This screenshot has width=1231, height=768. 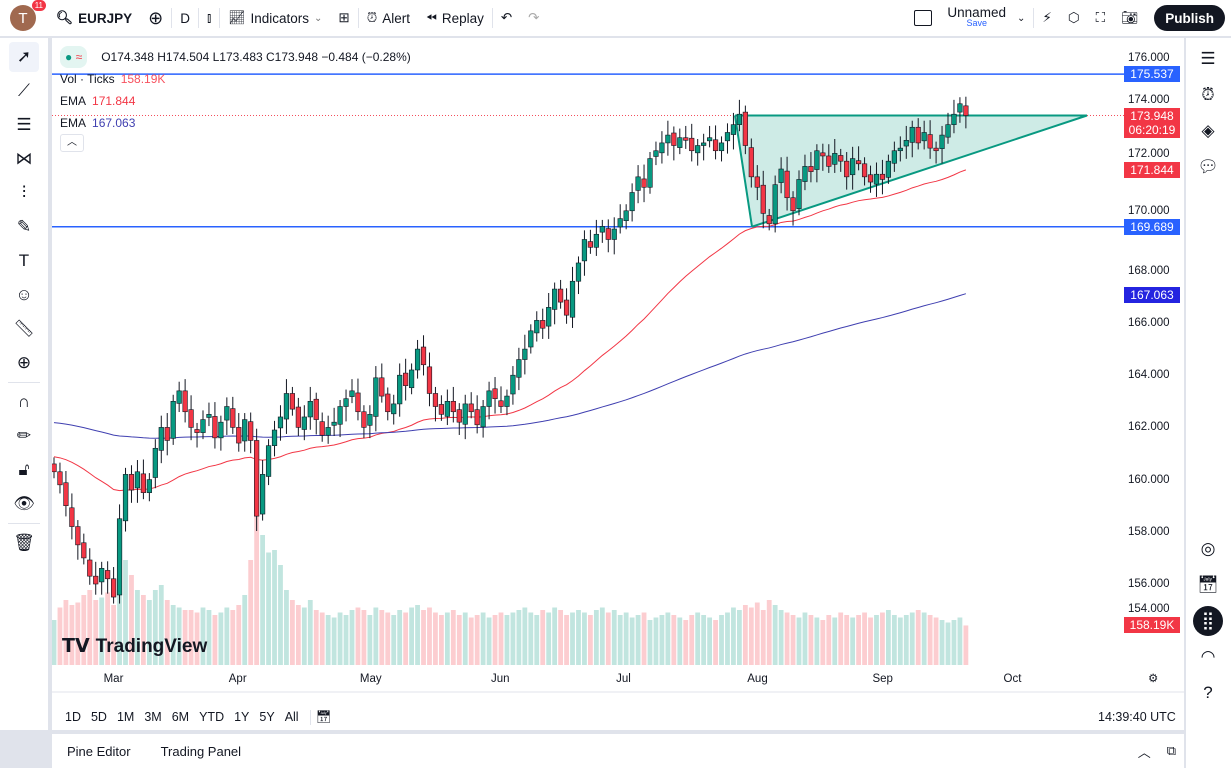 What do you see at coordinates (1171, 750) in the screenshot?
I see `maximize-panel-icon: ⧉` at bounding box center [1171, 750].